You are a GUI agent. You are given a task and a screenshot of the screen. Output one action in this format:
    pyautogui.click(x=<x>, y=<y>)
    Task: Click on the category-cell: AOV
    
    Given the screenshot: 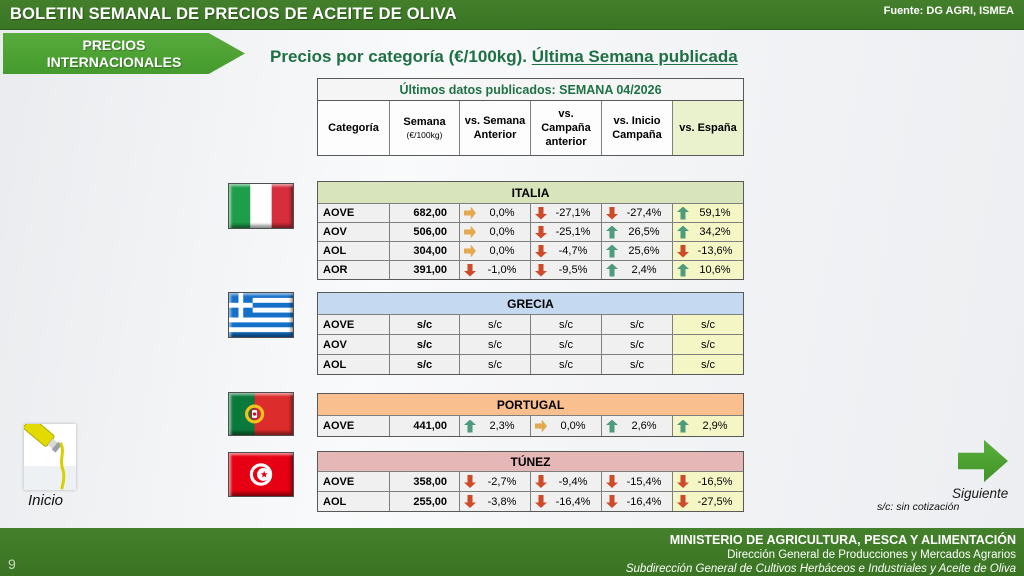 What is the action you would take?
    pyautogui.click(x=354, y=231)
    